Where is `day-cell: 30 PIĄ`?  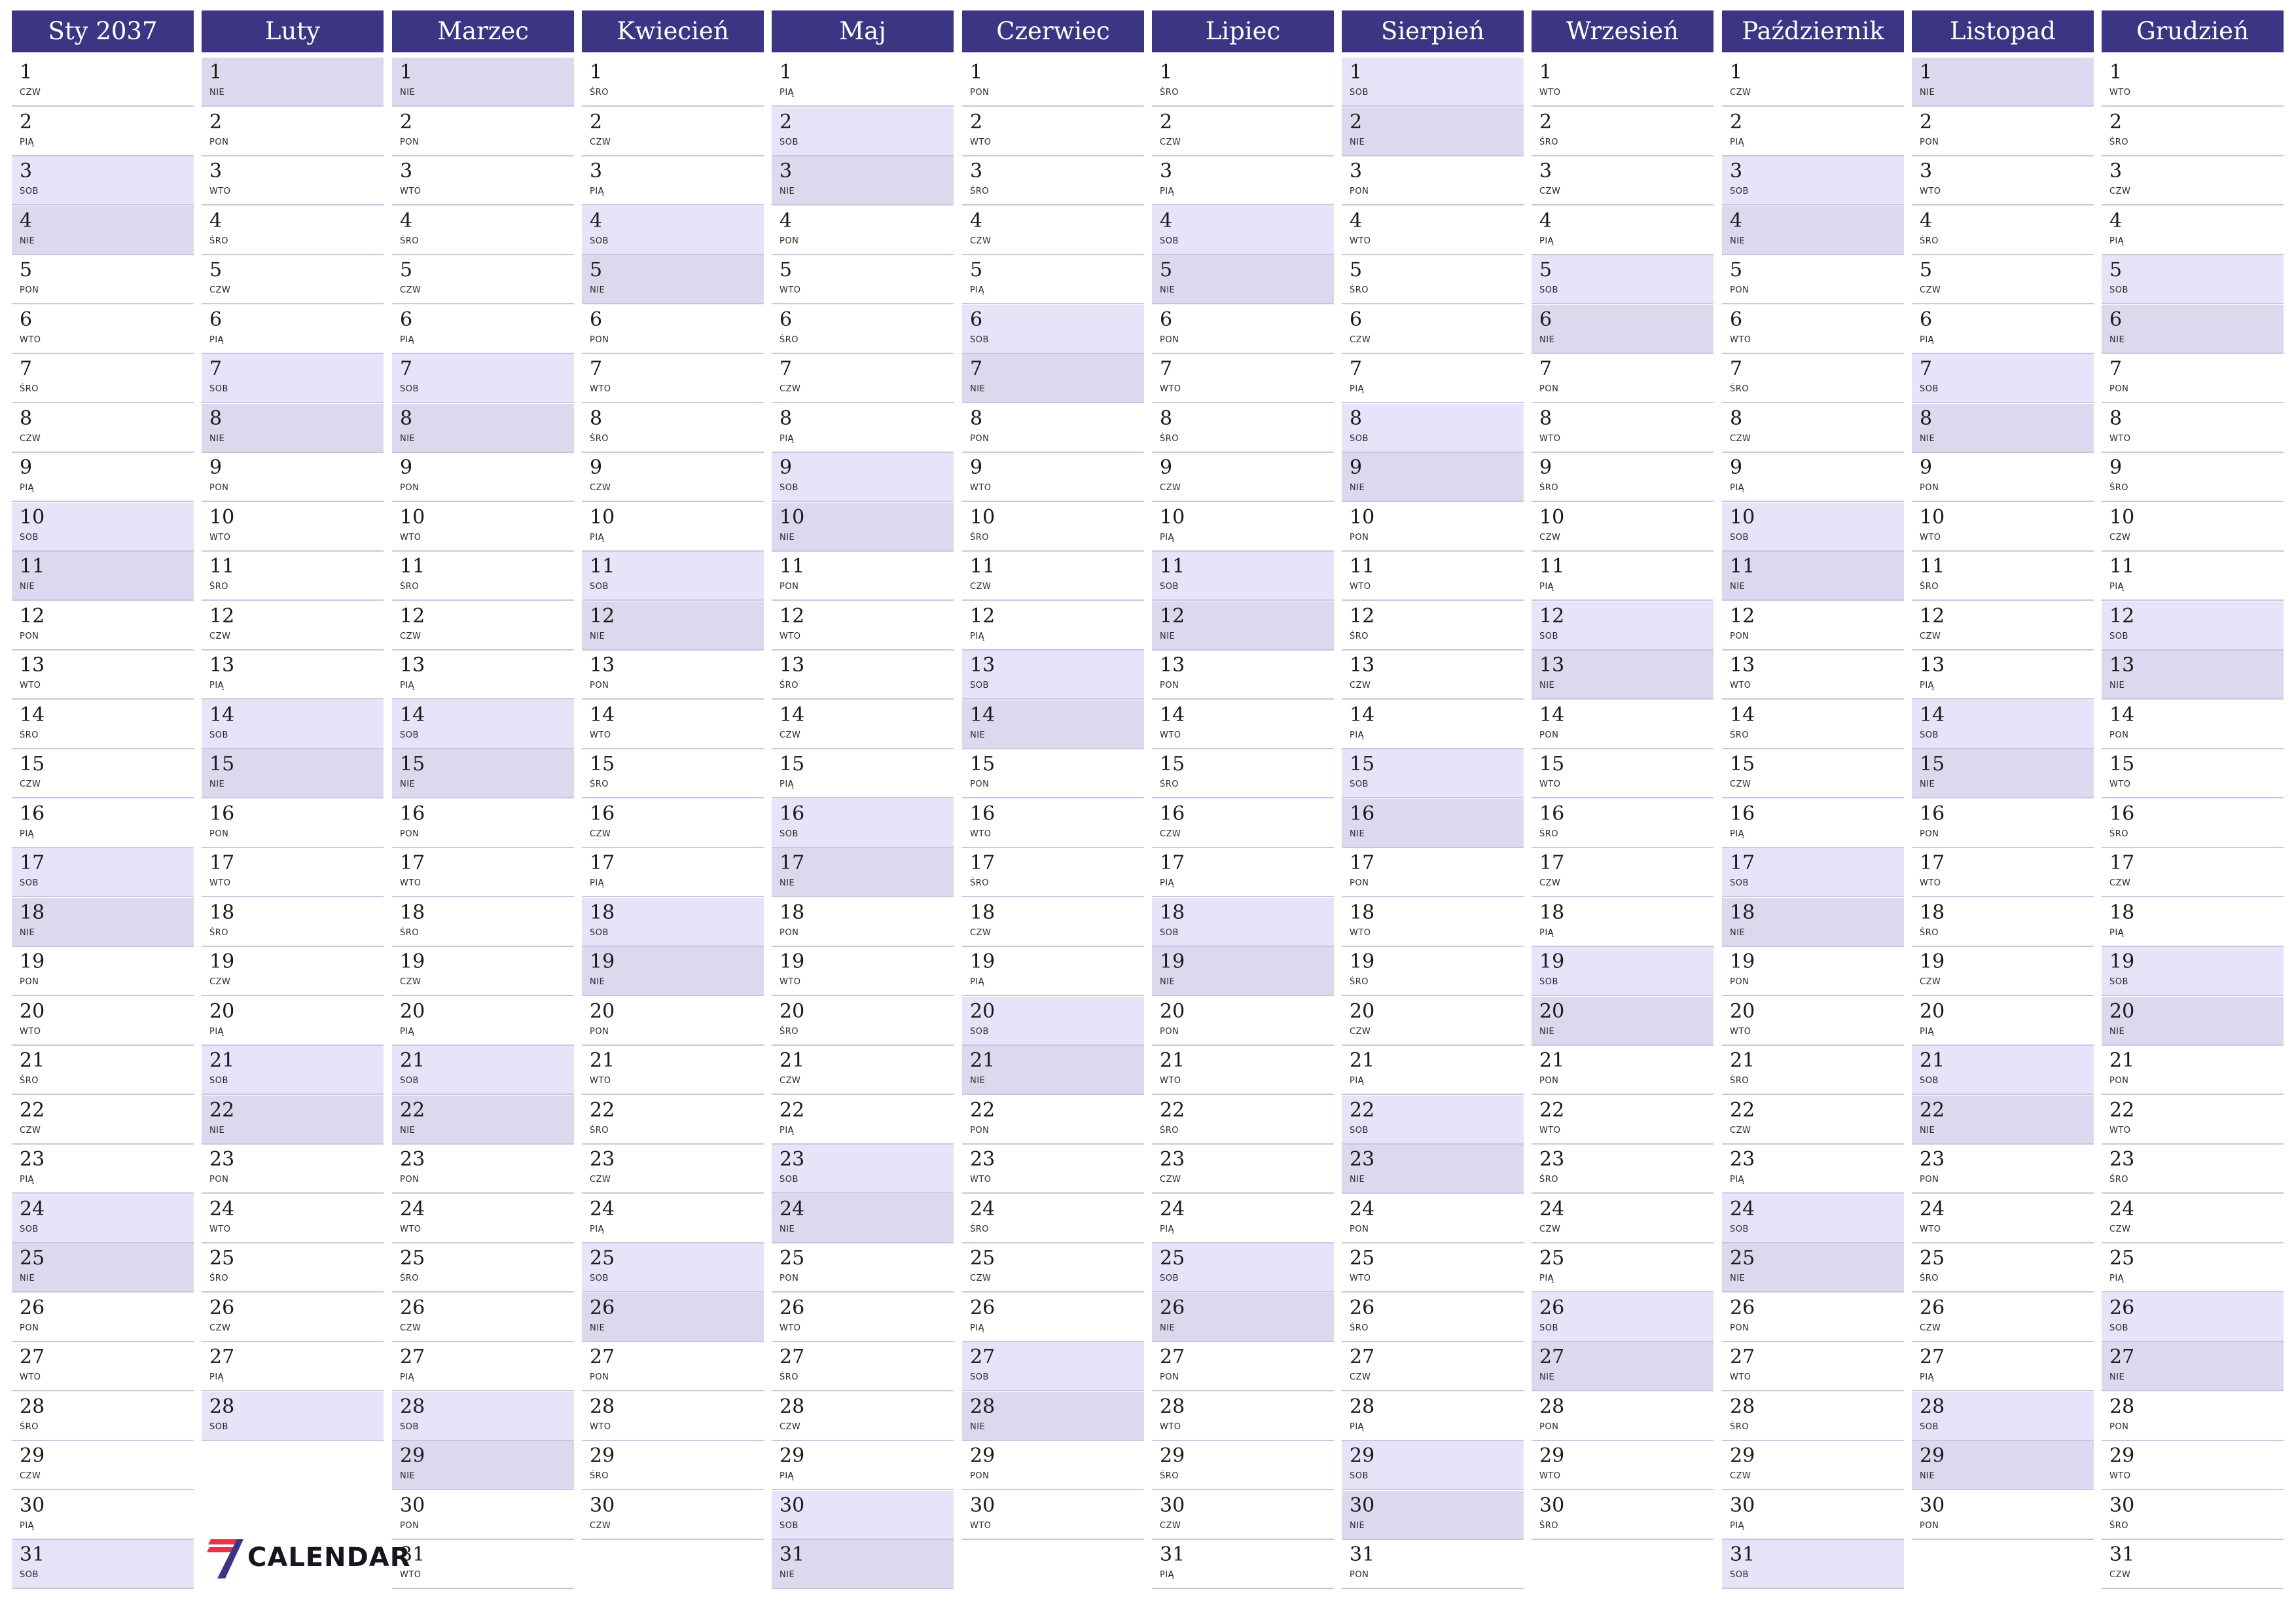
day-cell: 30 PIĄ is located at coordinates (1813, 1516).